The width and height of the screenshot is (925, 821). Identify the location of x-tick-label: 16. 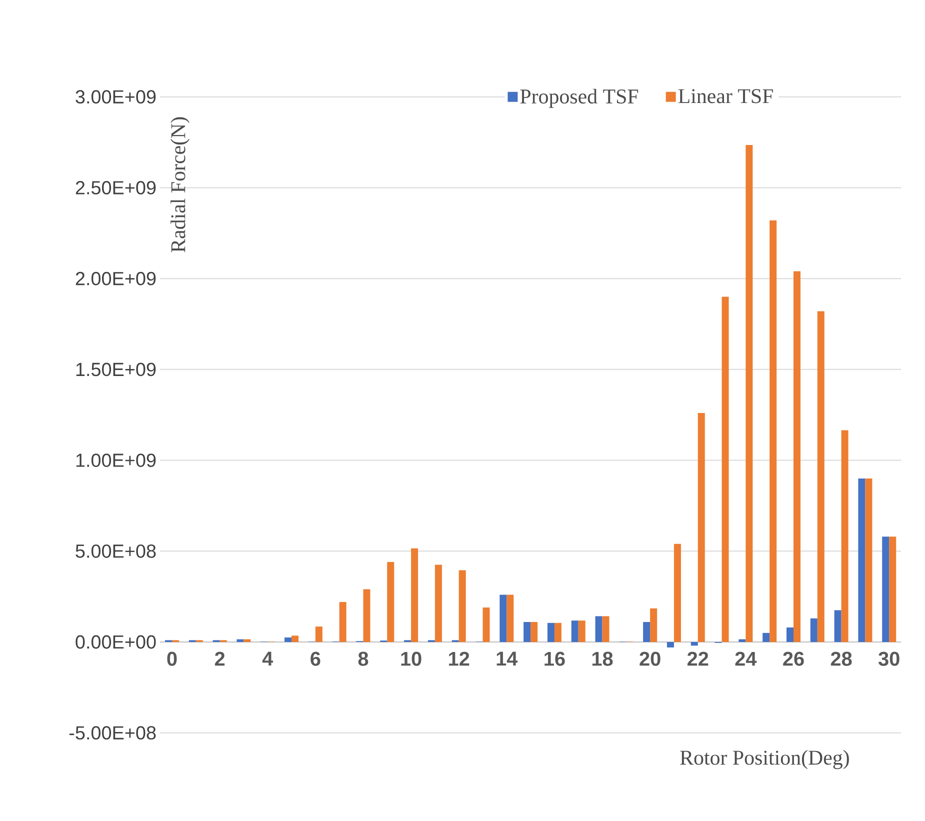
(554, 659).